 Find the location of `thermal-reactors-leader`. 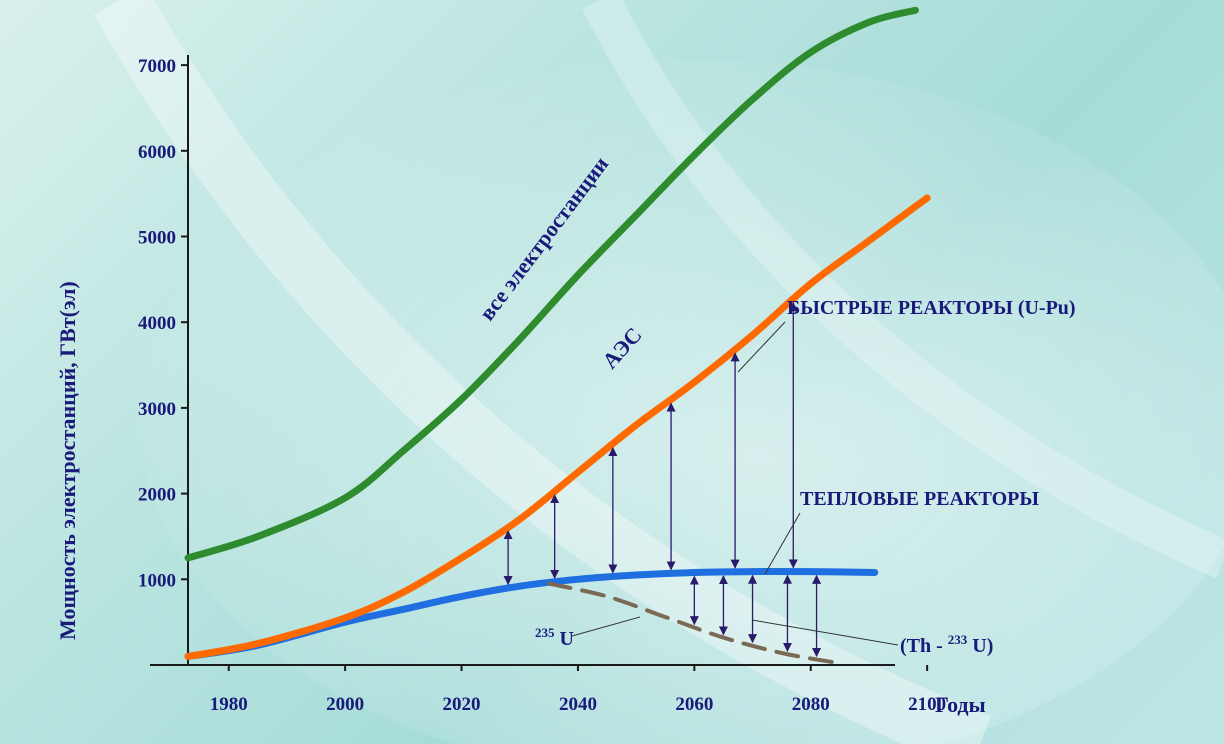

thermal-reactors-leader is located at coordinates (782, 543).